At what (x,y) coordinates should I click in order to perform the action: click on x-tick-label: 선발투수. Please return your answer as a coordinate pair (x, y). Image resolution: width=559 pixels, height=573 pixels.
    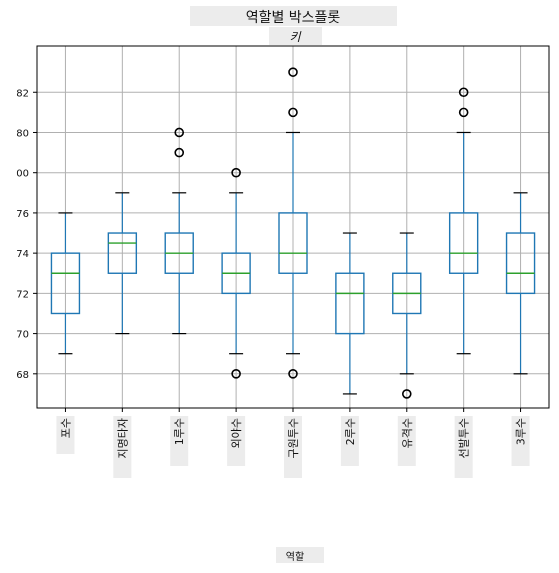
    Looking at the image, I should click on (464, 438).